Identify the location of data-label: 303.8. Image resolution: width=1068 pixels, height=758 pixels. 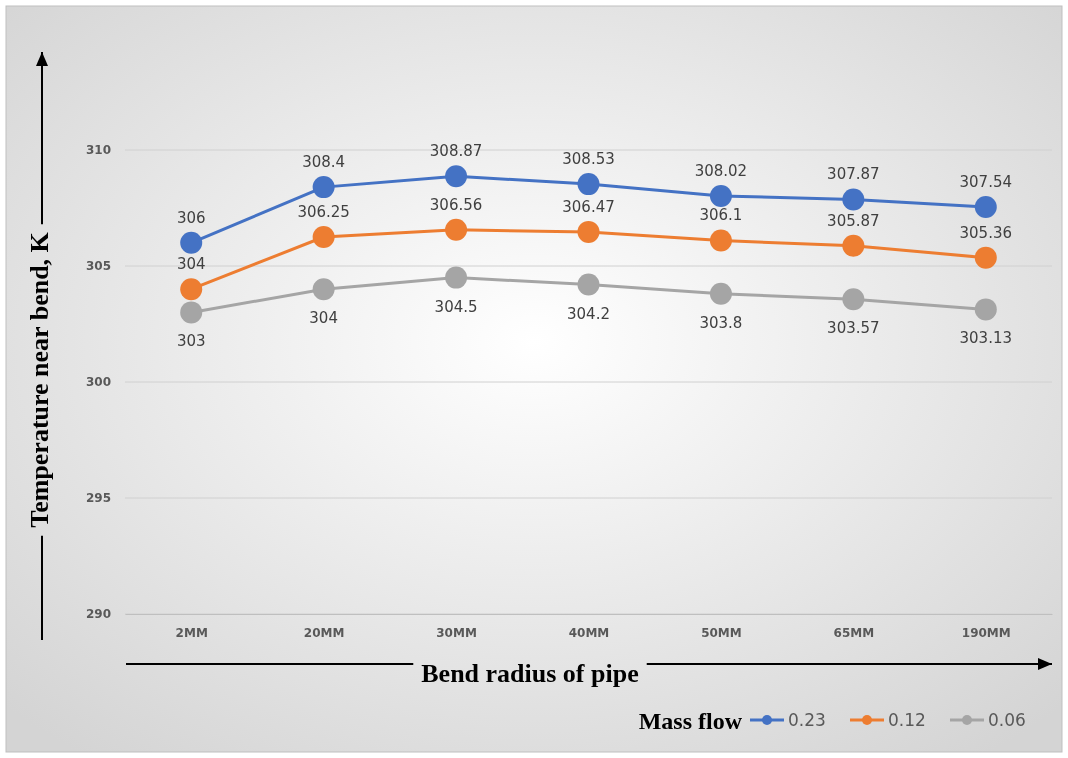
(721, 322).